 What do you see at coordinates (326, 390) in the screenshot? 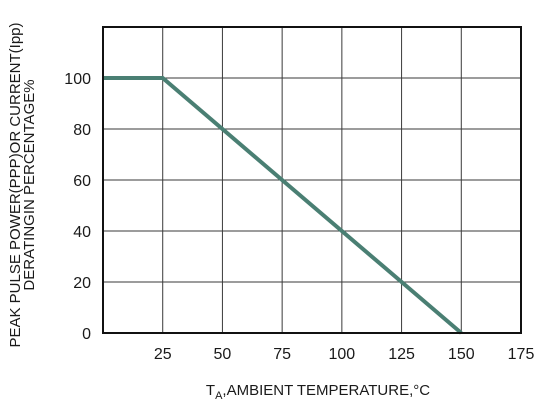
I see `x-axis-title-rest: ,AMBIENT TEMPERATURE,°C` at bounding box center [326, 390].